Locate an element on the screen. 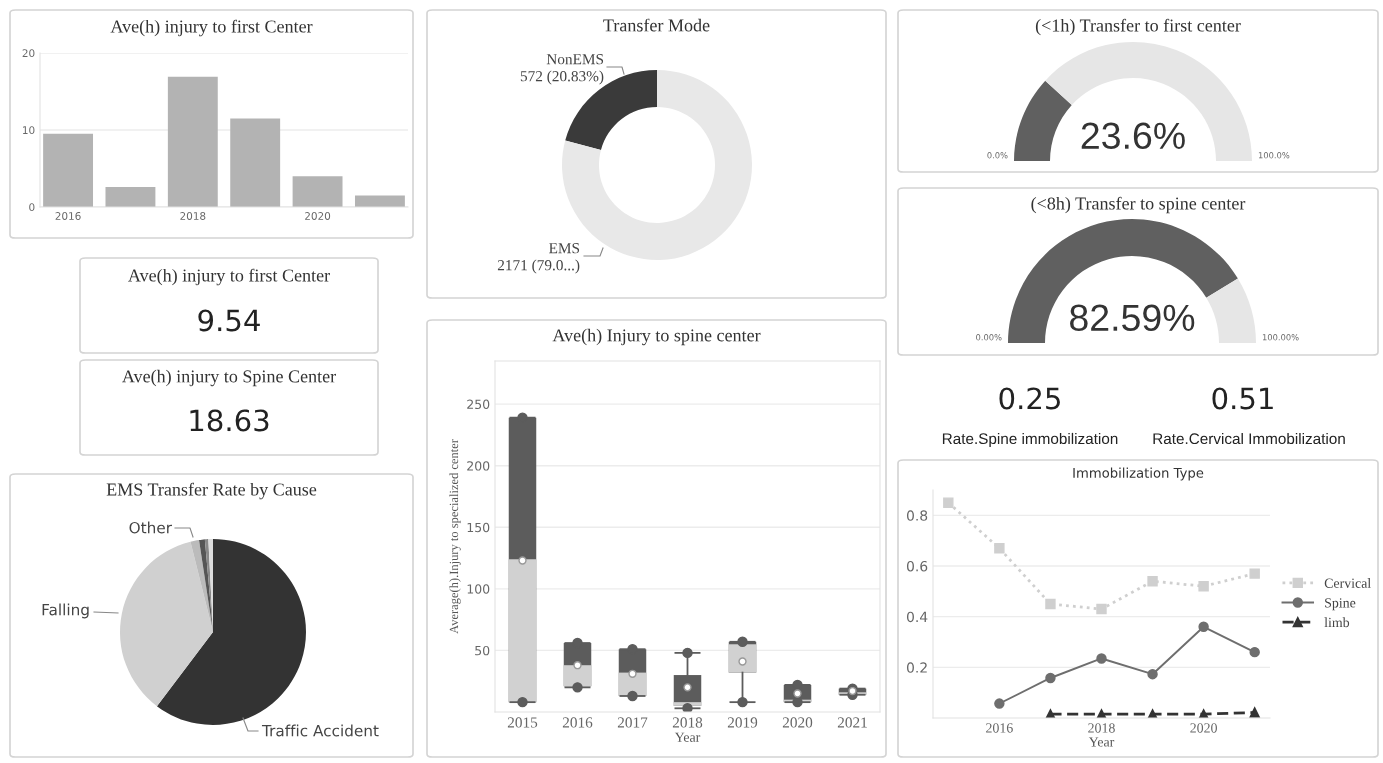 The image size is (1383, 763). text: 0.25 is located at coordinates (1029, 398).